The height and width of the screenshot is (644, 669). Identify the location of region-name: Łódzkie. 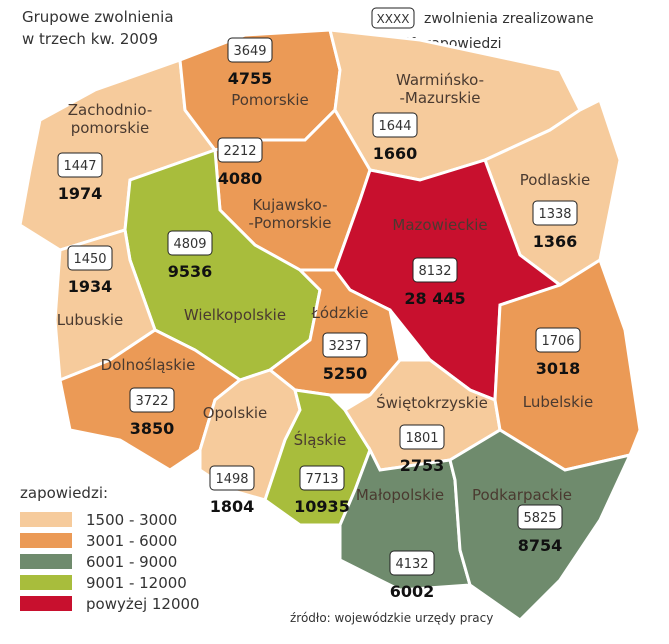
(339, 313).